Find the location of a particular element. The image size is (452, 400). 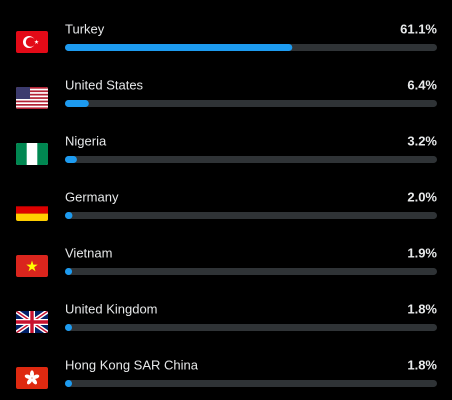

category-label: Nigeria is located at coordinates (86, 140).